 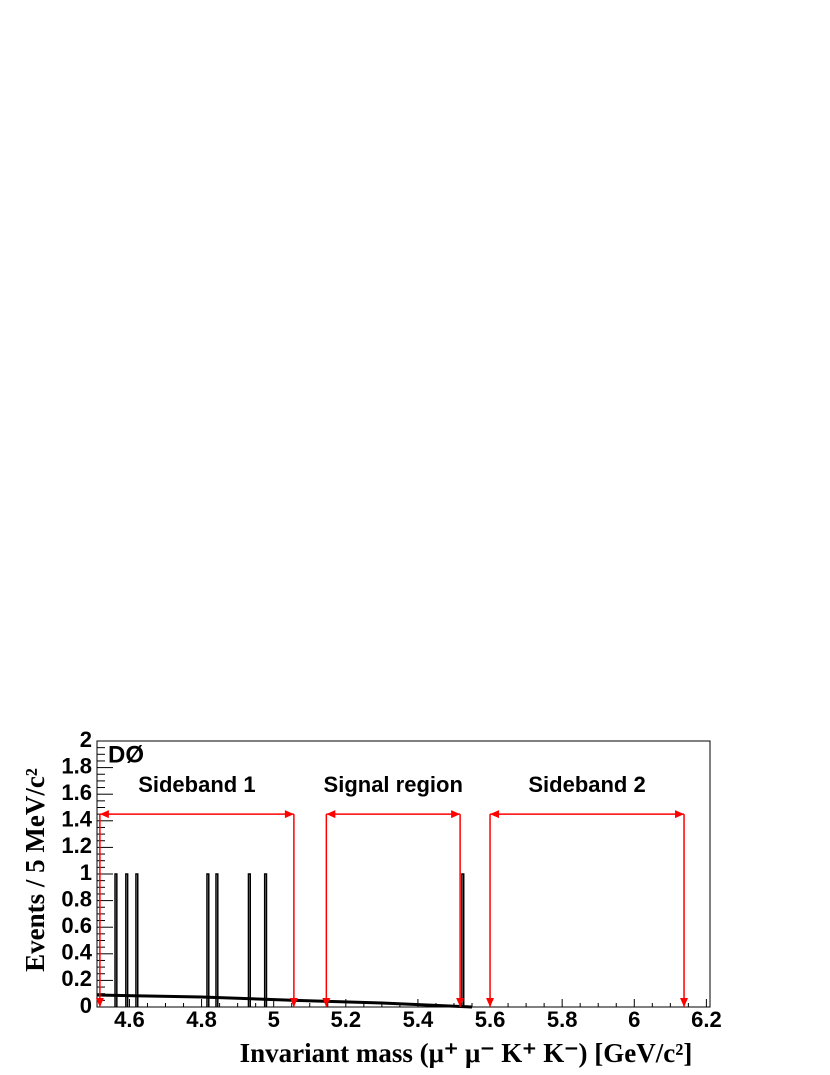 What do you see at coordinates (35, 870) in the screenshot?
I see `y-axis-title: Events / 5 MeV/c²` at bounding box center [35, 870].